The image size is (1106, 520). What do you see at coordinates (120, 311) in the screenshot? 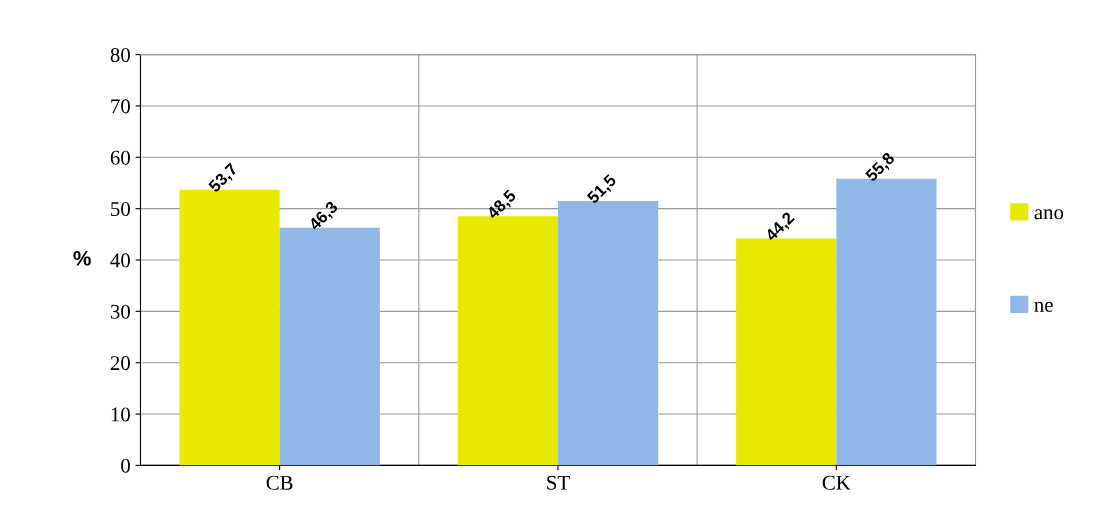
I see `y-tick-label: 30` at bounding box center [120, 311].